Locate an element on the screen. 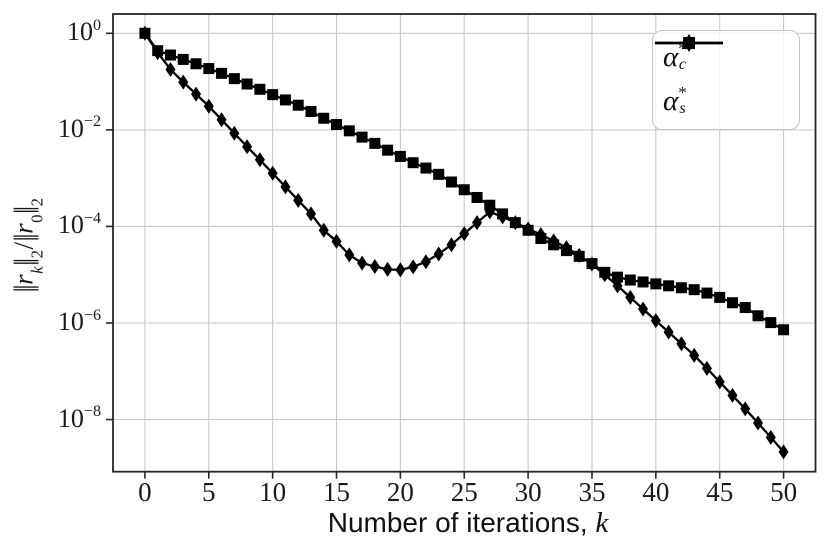 This screenshot has width=830, height=554. legend-label-alpha_s_star: α * s is located at coordinates (675, 100).